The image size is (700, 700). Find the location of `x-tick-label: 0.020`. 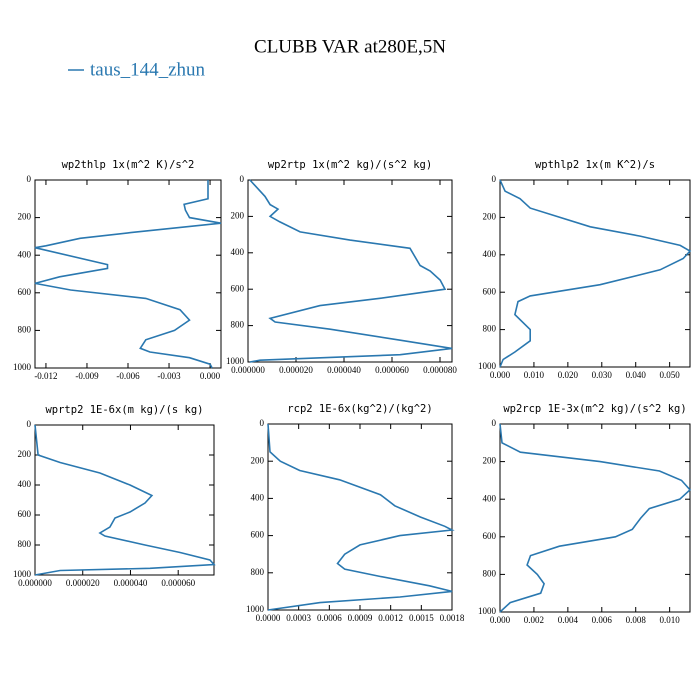

x-tick-label: 0.020 is located at coordinates (568, 375).